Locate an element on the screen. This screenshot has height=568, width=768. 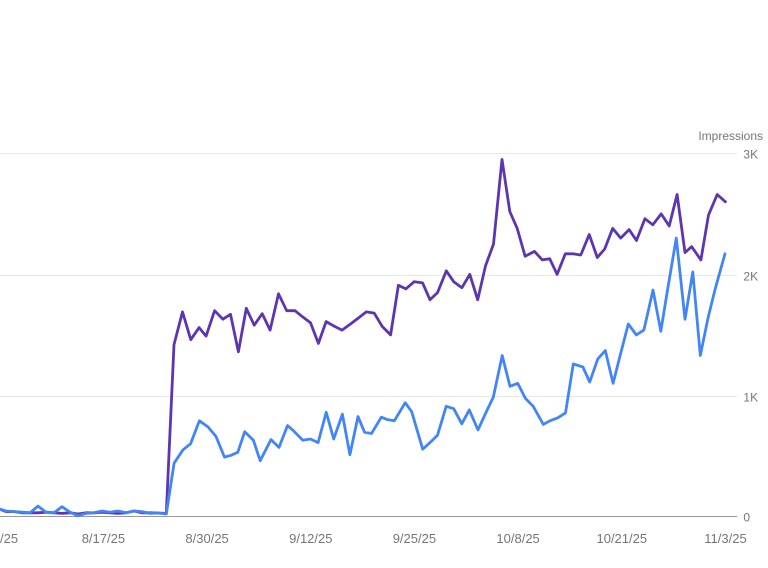
svg-text: 3K is located at coordinates (750, 155).